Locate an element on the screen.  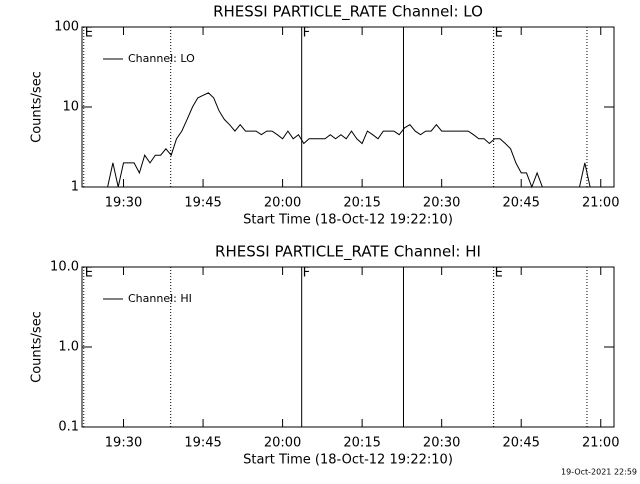
chart-title: RHESSI PARTICLE_RATE Channel: LO is located at coordinates (348, 12).